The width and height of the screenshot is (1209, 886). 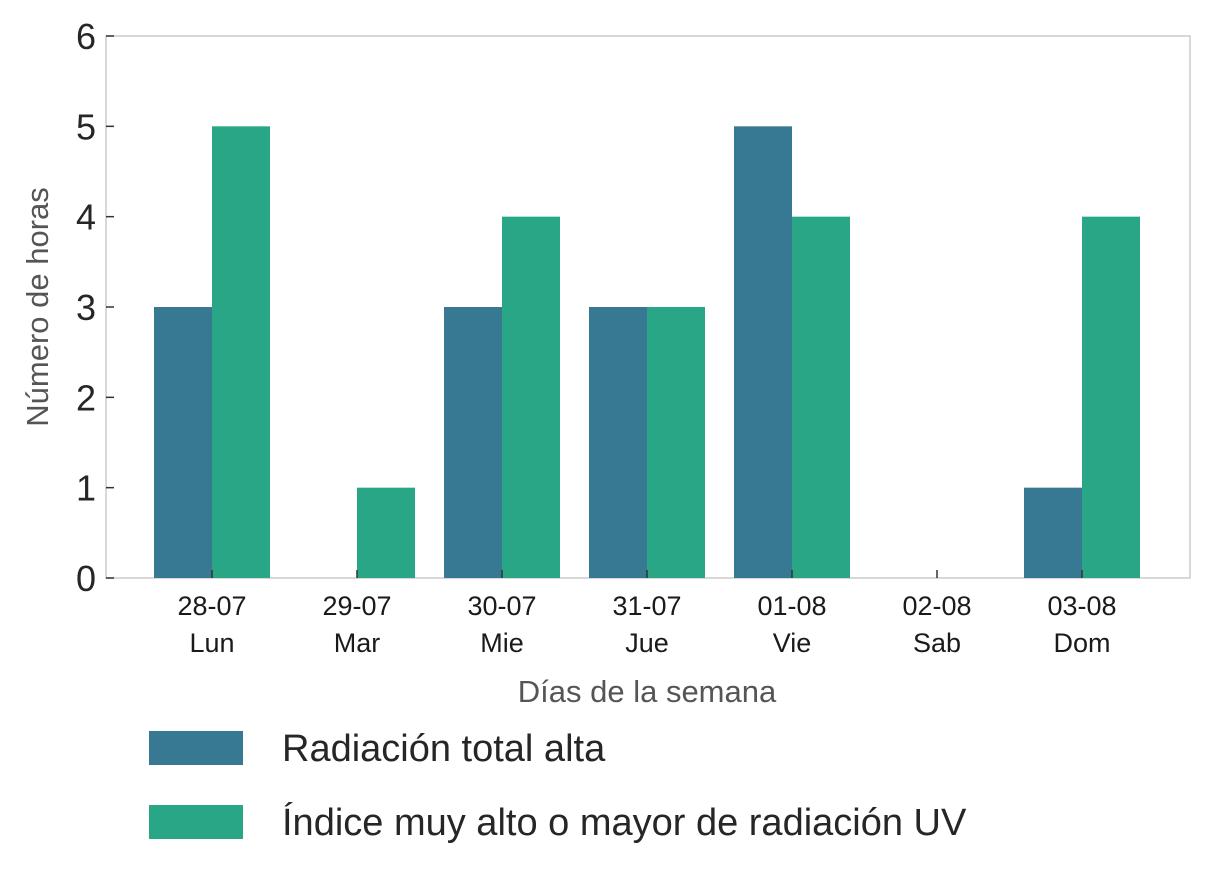 I want to click on legend-label: Radiación total alta, so click(x=444, y=749).